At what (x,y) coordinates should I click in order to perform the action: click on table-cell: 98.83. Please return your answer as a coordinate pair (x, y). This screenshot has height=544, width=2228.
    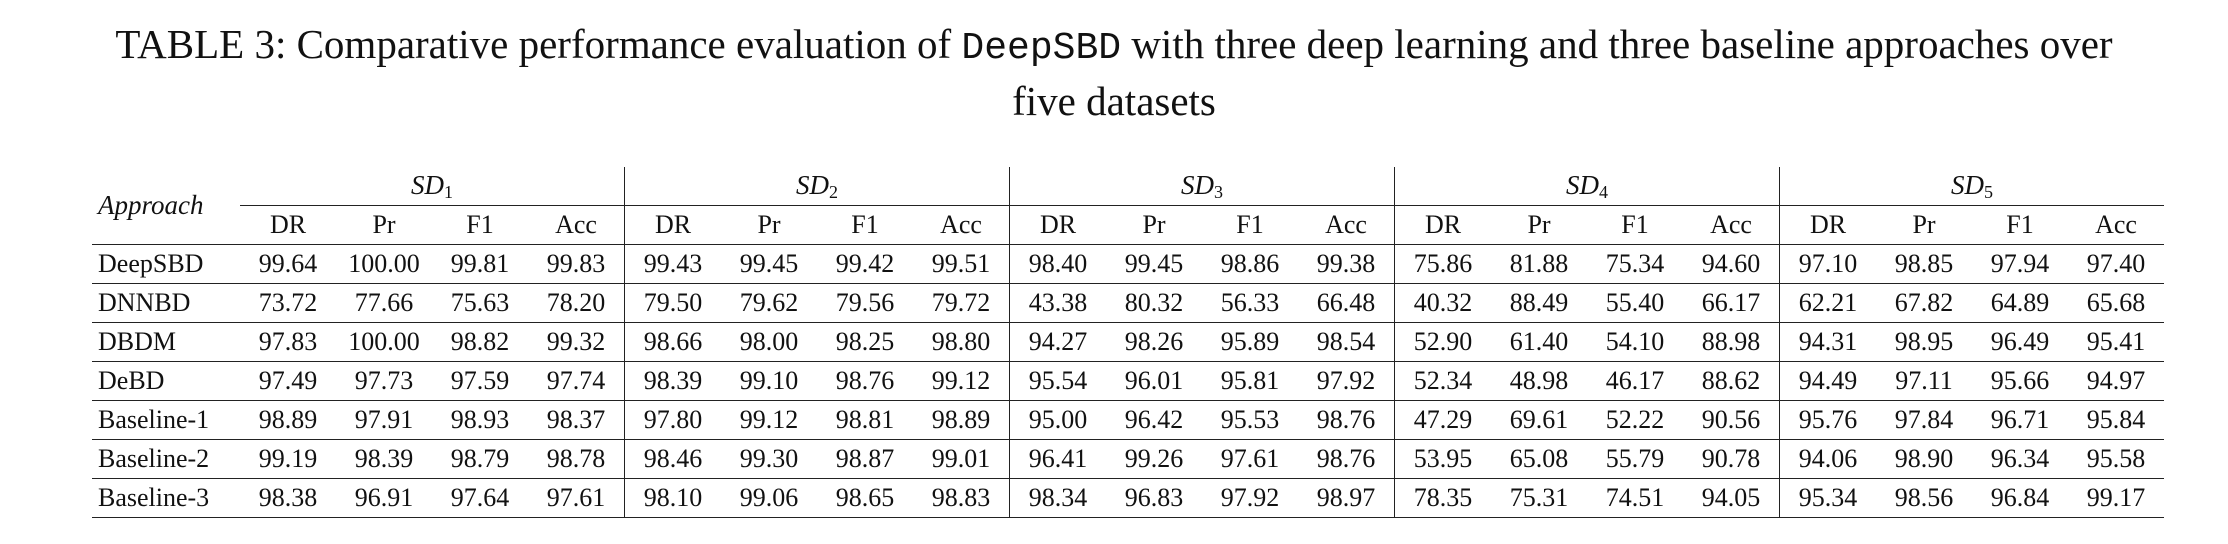
    Looking at the image, I should click on (961, 498).